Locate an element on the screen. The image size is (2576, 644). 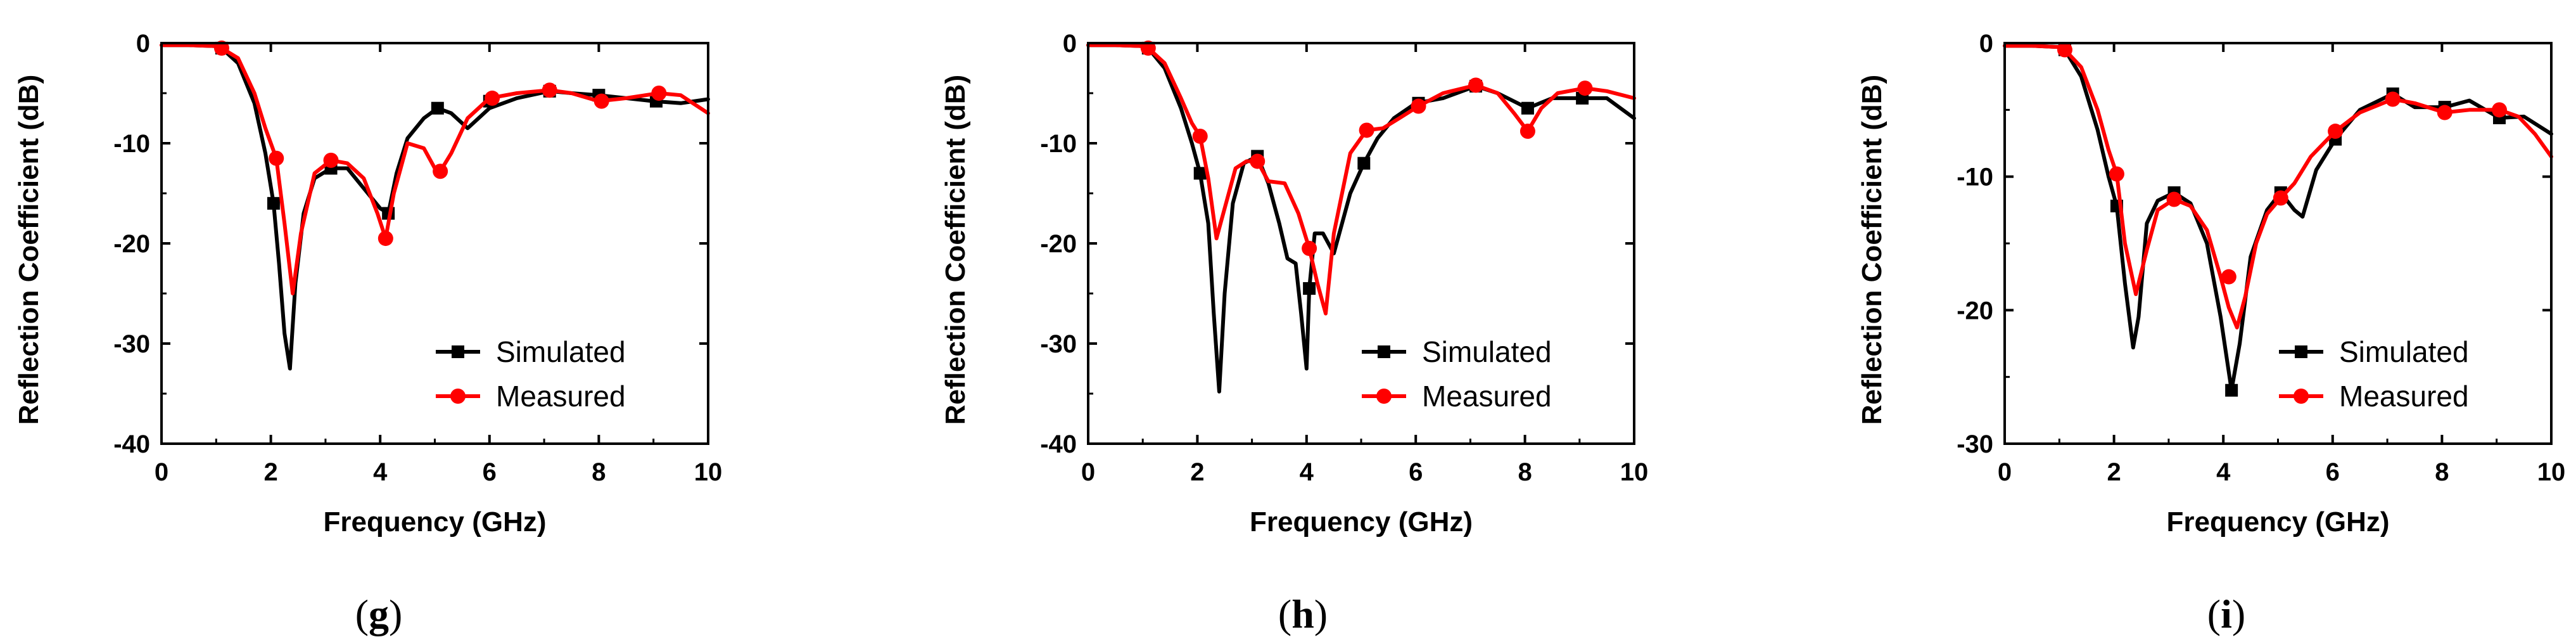
panel-label: (g) is located at coordinates (379, 613).